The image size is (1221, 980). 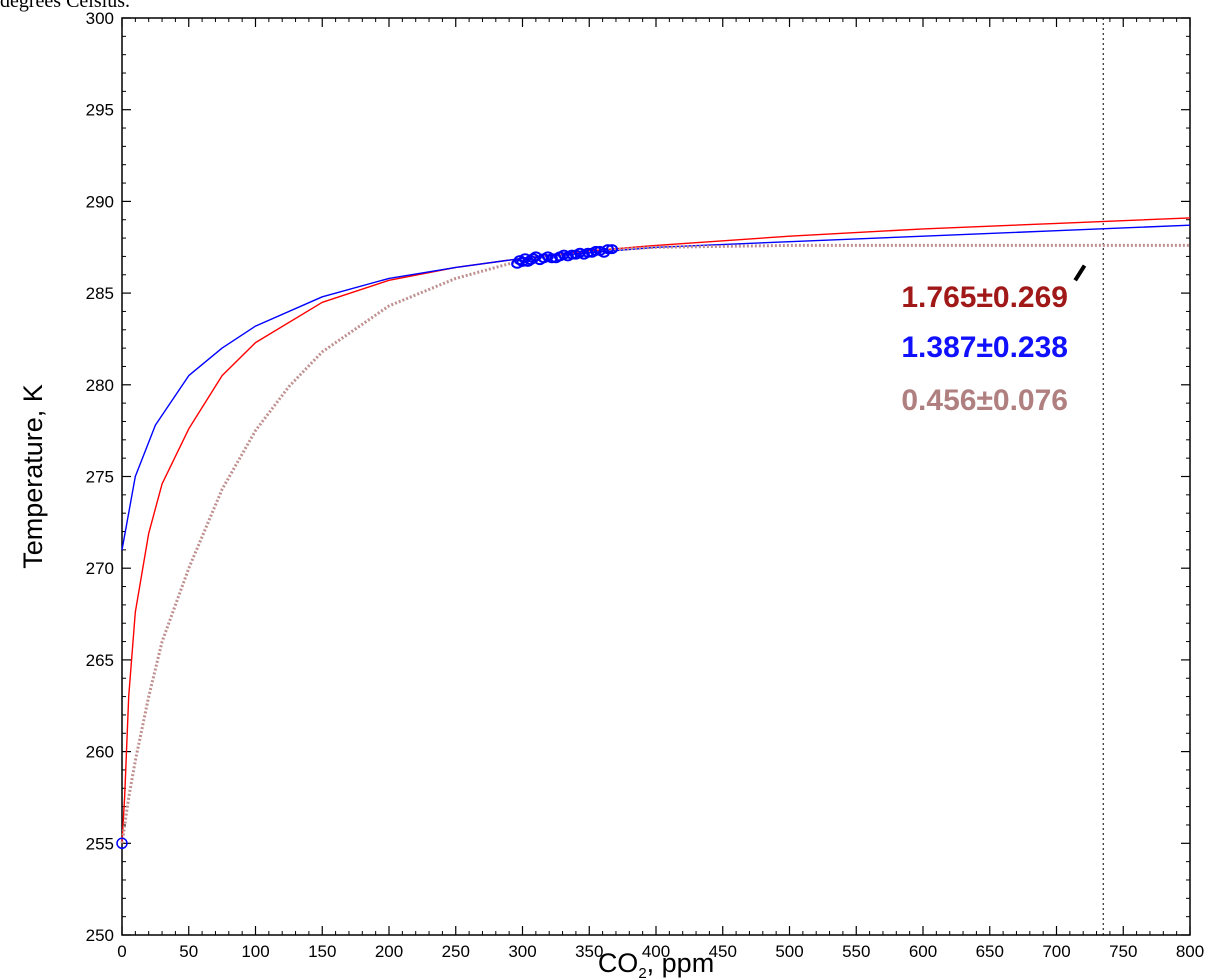 I want to click on y-tick-label: 255, so click(x=100, y=843).